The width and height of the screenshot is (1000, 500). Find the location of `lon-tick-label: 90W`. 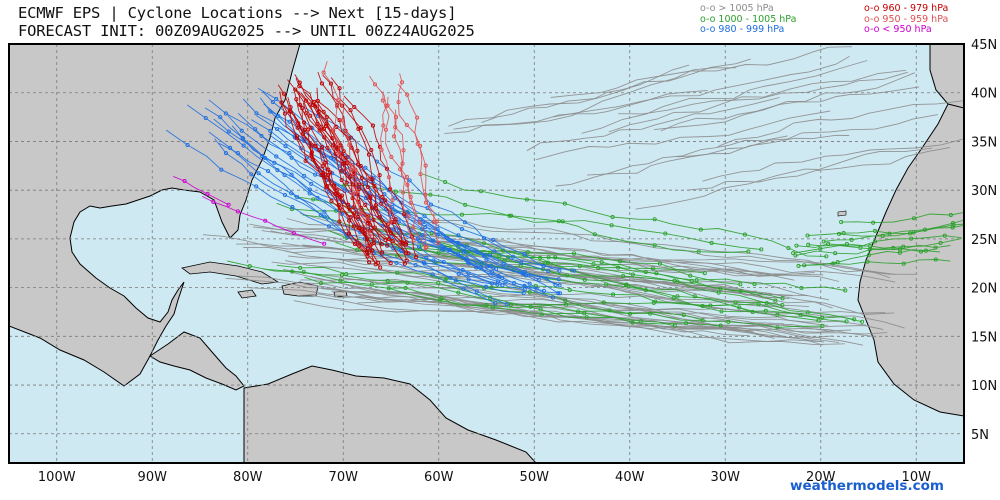

lon-tick-label: 90W is located at coordinates (153, 477).